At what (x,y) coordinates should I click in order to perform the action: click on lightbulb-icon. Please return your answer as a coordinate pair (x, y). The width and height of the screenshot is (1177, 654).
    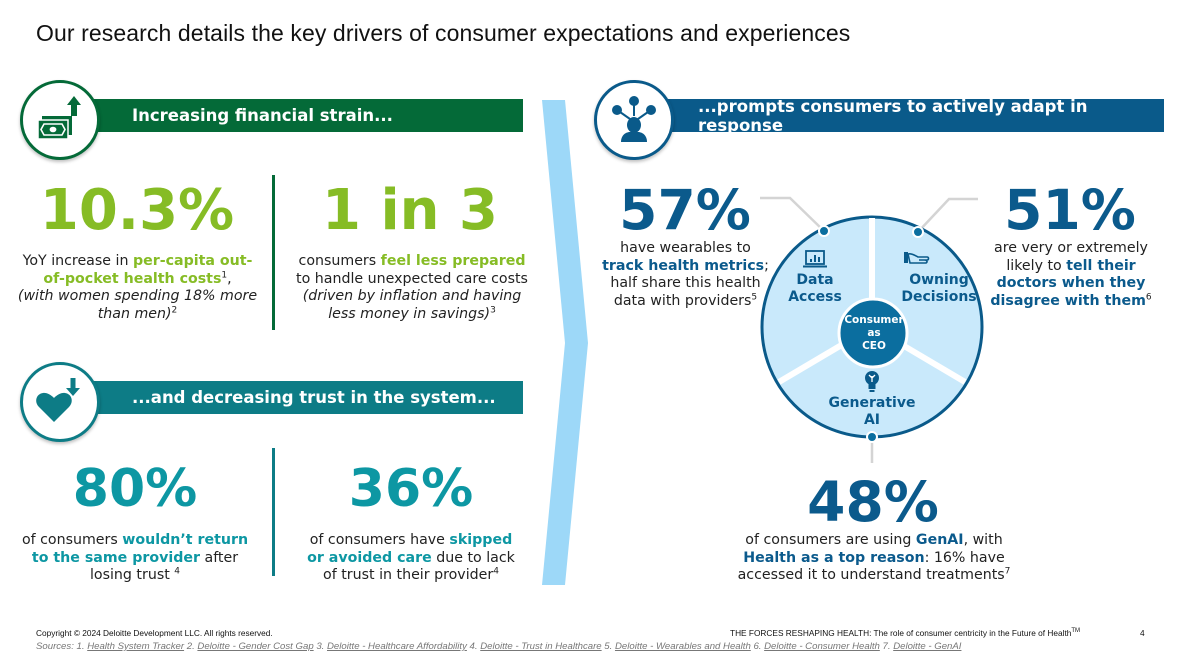
    Looking at the image, I should click on (872, 381).